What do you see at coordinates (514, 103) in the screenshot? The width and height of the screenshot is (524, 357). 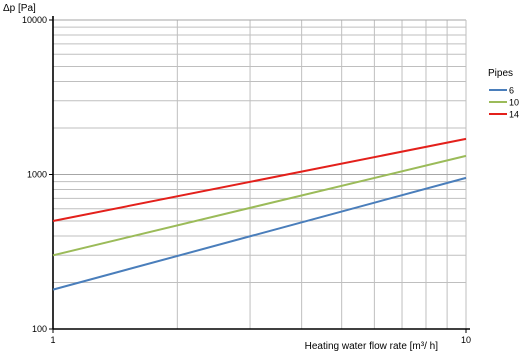 I see `legend-label-10: 10` at bounding box center [514, 103].